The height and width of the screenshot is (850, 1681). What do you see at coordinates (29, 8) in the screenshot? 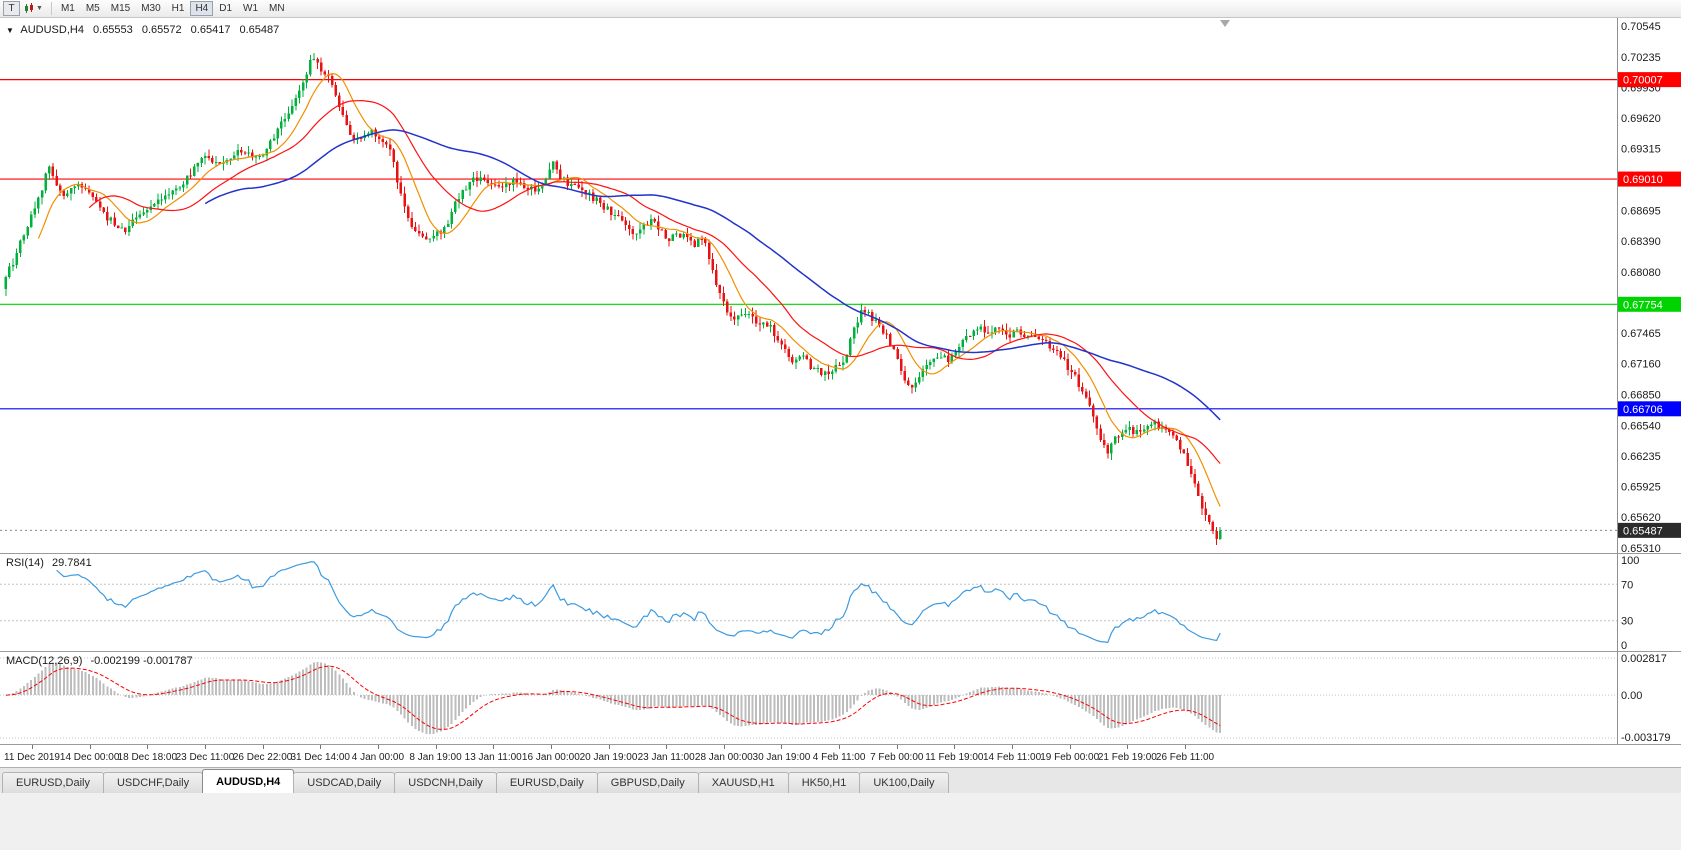
I see `candlestick-icon` at bounding box center [29, 8].